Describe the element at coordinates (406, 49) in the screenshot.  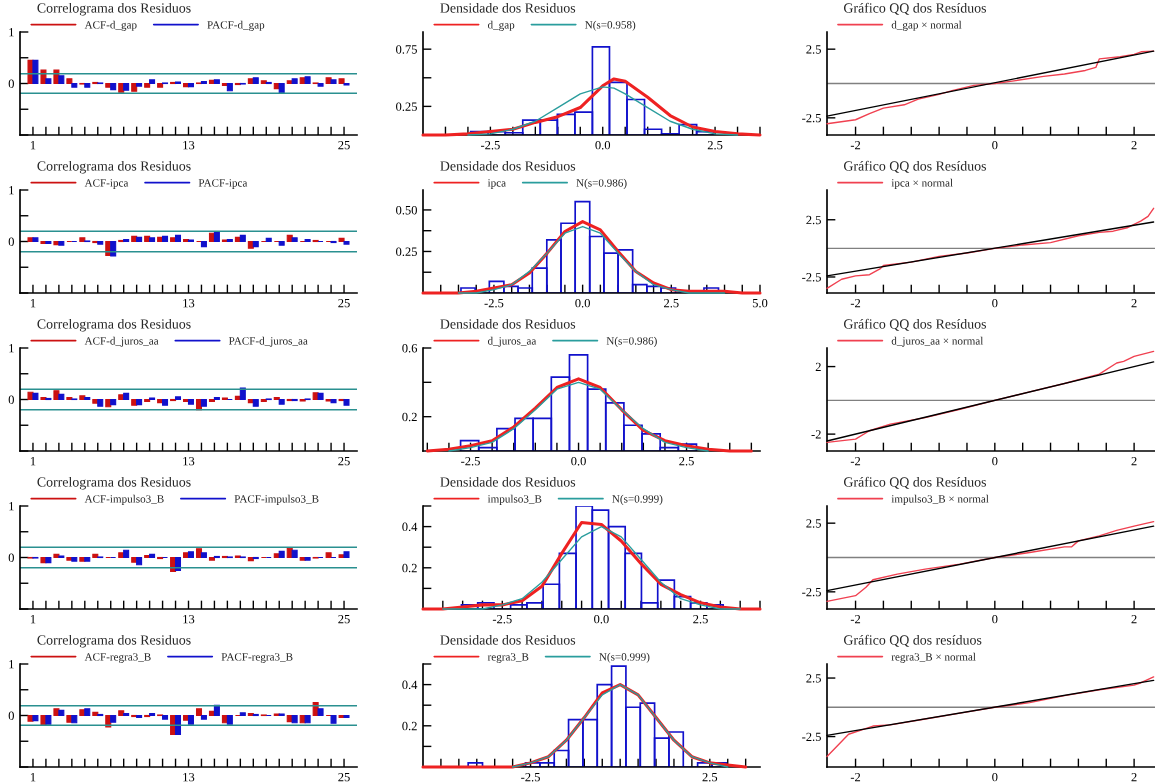
I see `y-tick-label: 0.75` at that location.